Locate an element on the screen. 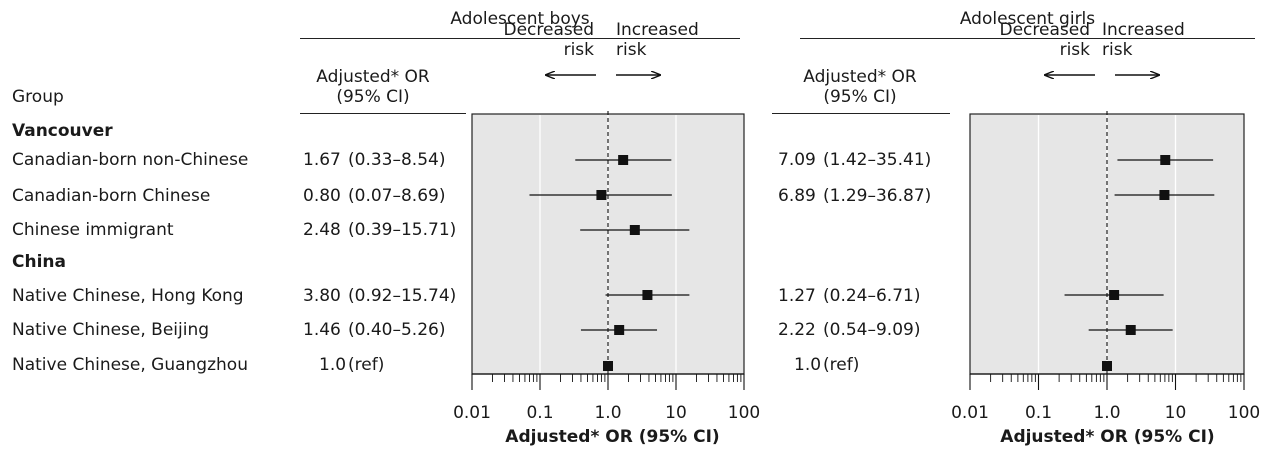  or-column-rule-boys is located at coordinates (383, 113).